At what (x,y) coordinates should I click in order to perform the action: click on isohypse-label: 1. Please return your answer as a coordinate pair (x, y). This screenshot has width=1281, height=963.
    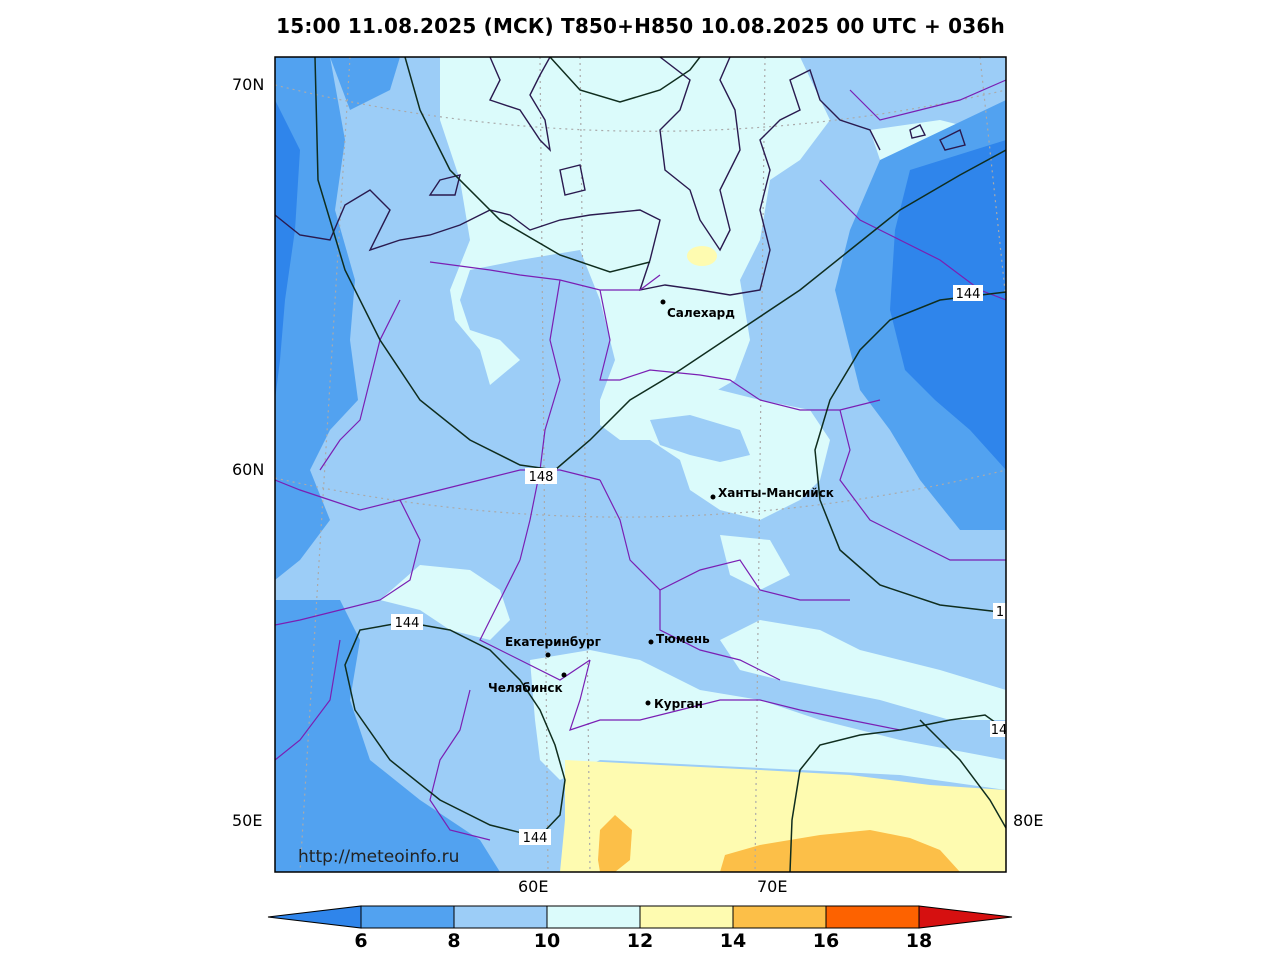
    Looking at the image, I should click on (1000, 612).